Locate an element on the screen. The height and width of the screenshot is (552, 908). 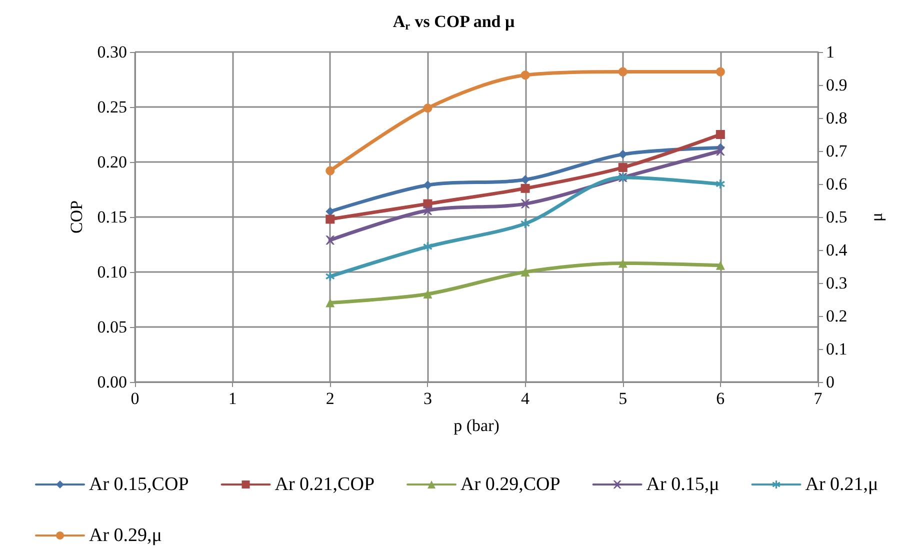
legend-label: Ar 0.29,COP is located at coordinates (510, 484).